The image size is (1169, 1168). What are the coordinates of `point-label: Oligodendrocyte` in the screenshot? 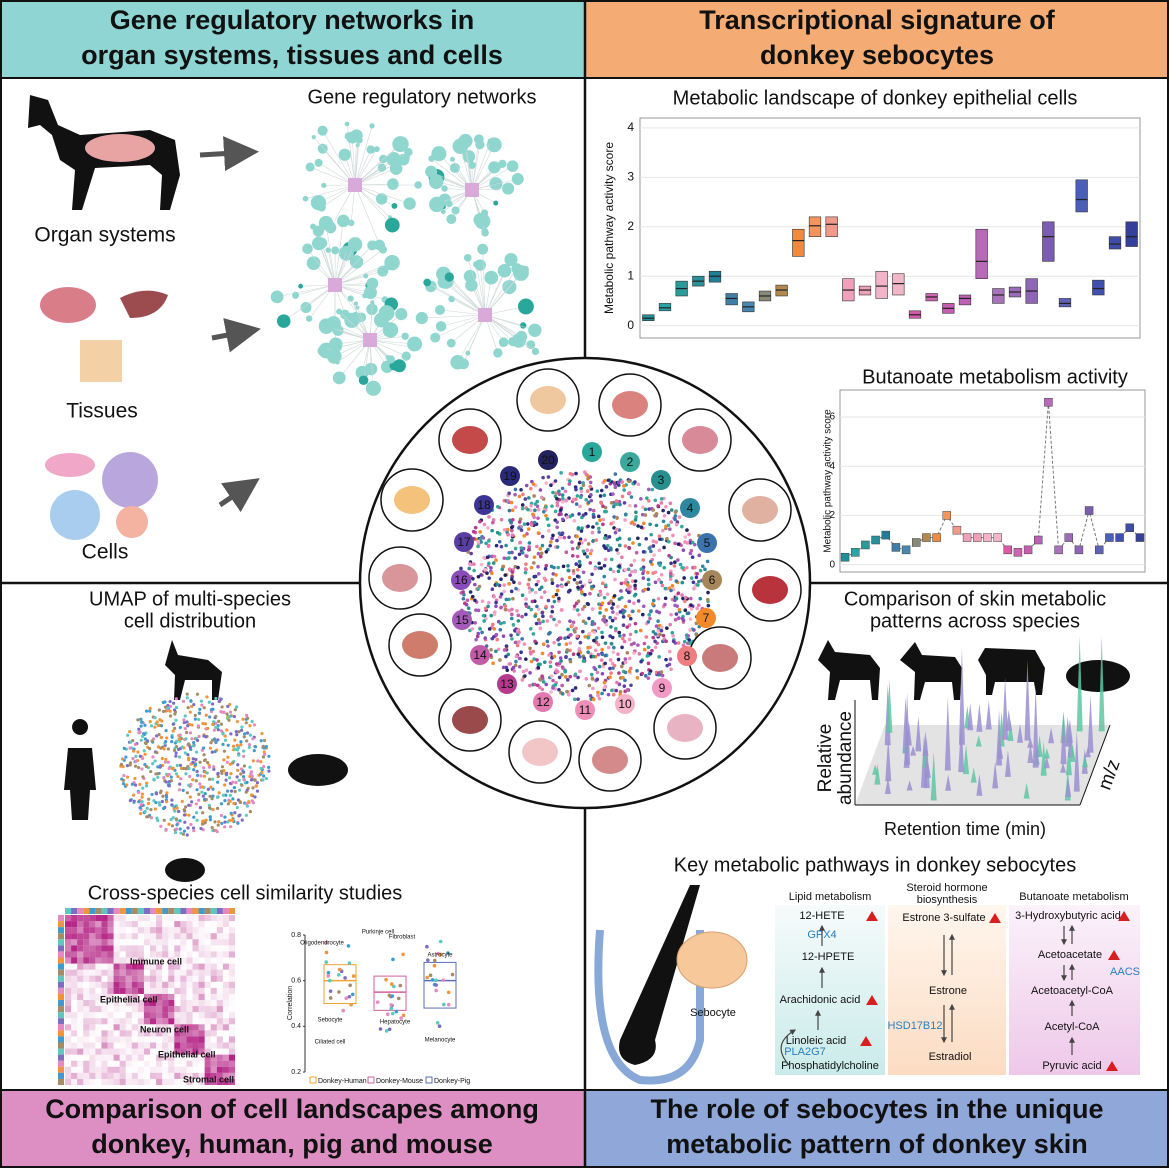 It's located at (322, 944).